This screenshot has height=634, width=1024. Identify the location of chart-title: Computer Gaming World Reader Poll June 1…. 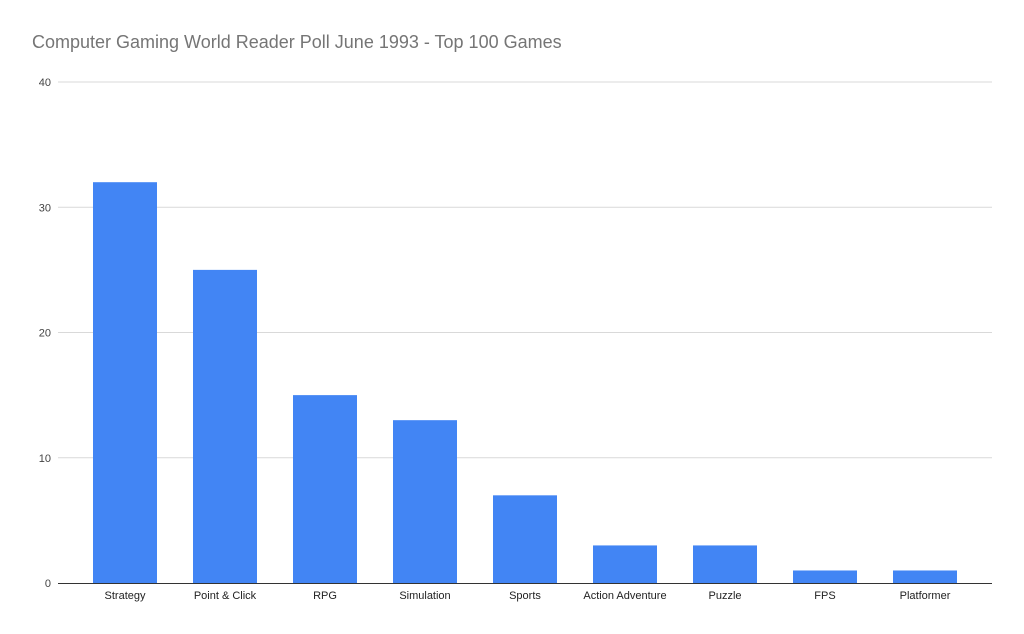
(297, 42).